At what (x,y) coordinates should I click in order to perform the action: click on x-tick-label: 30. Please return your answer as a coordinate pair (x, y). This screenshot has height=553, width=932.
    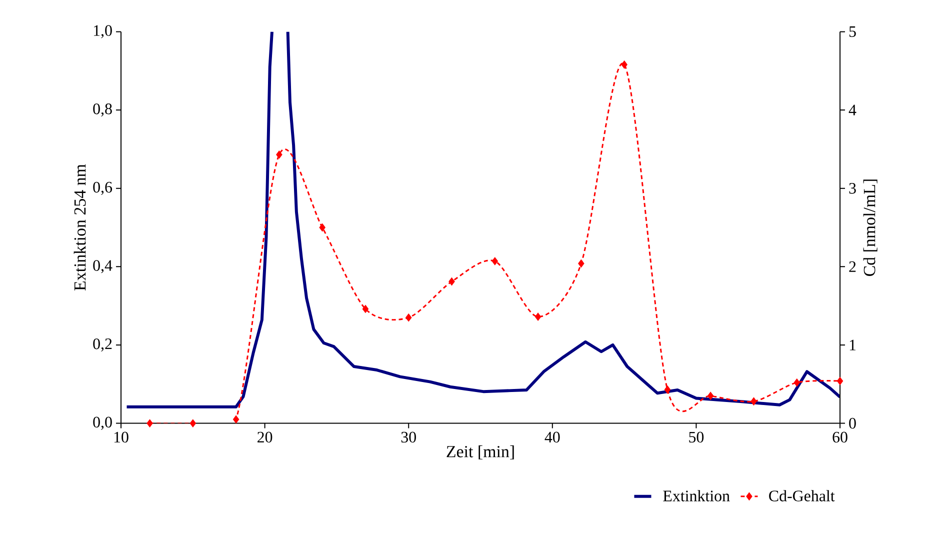
    Looking at the image, I should click on (408, 437).